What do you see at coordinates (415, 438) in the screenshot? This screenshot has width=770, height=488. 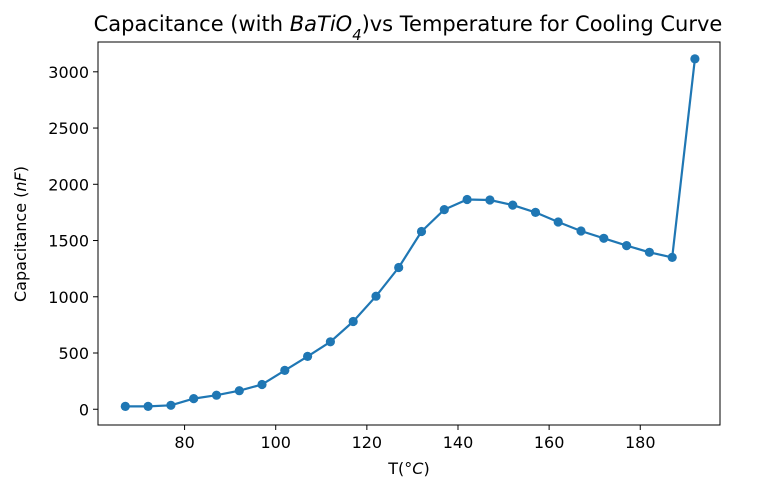 I see `x-axis: 80 100 120 140 160 180` at bounding box center [415, 438].